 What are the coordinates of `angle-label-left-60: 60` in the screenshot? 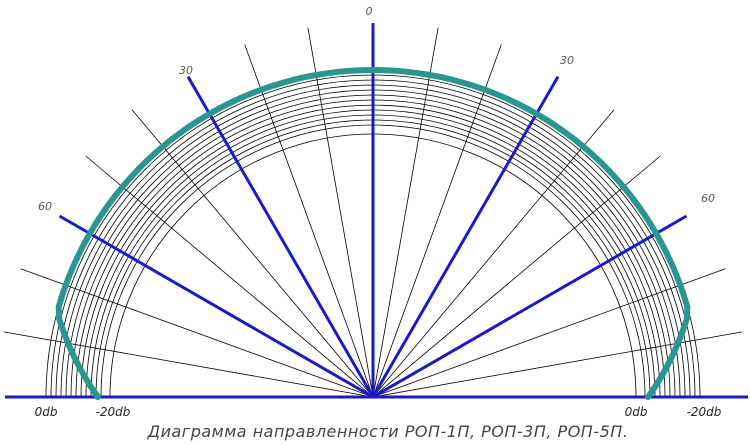 It's located at (45, 206).